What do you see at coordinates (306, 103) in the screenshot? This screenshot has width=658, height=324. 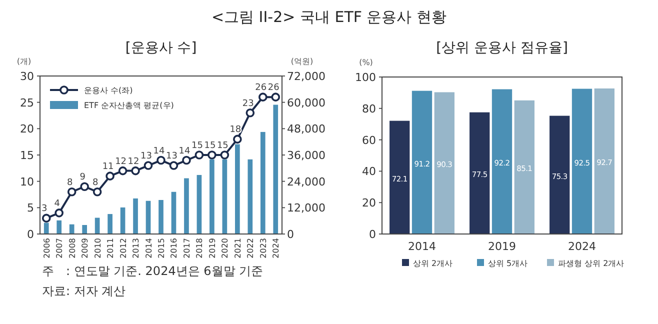 I see `y2-tick-label: 60,000` at bounding box center [306, 103].